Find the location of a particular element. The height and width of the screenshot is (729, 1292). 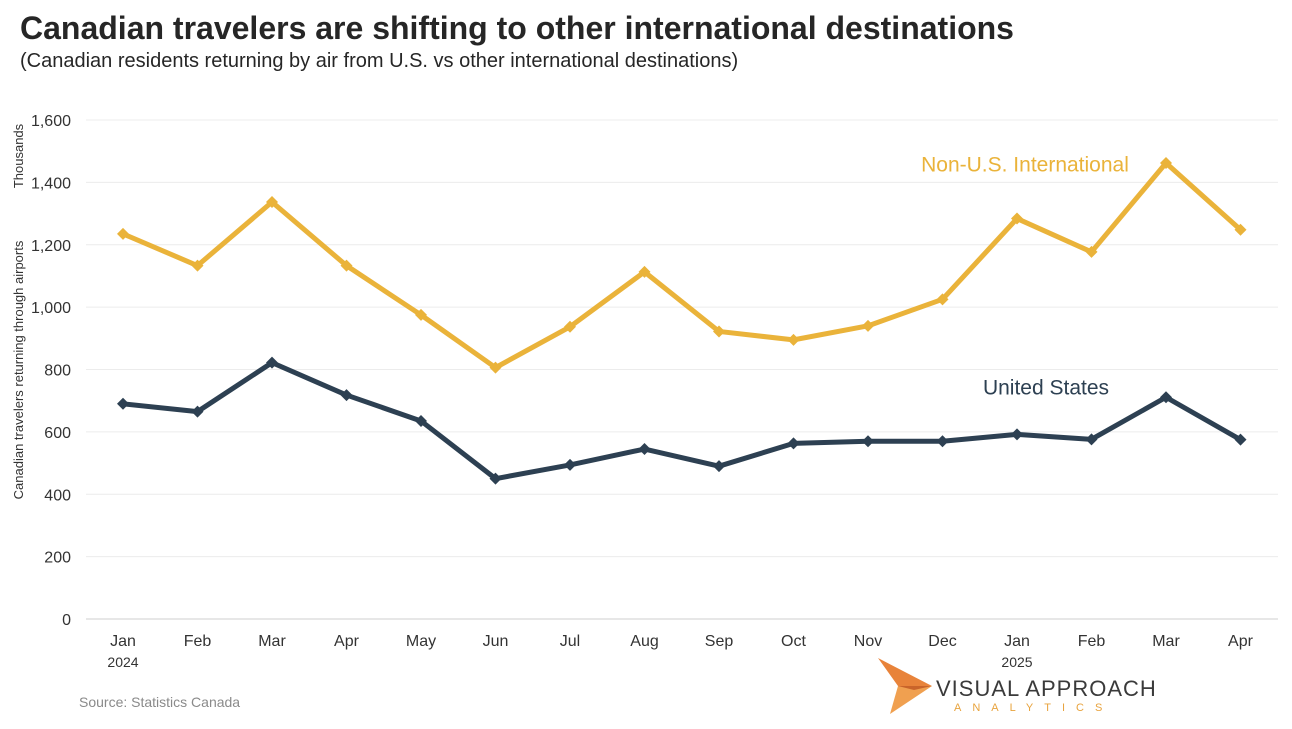

x-tick-label: Oct is located at coordinates (793, 641).